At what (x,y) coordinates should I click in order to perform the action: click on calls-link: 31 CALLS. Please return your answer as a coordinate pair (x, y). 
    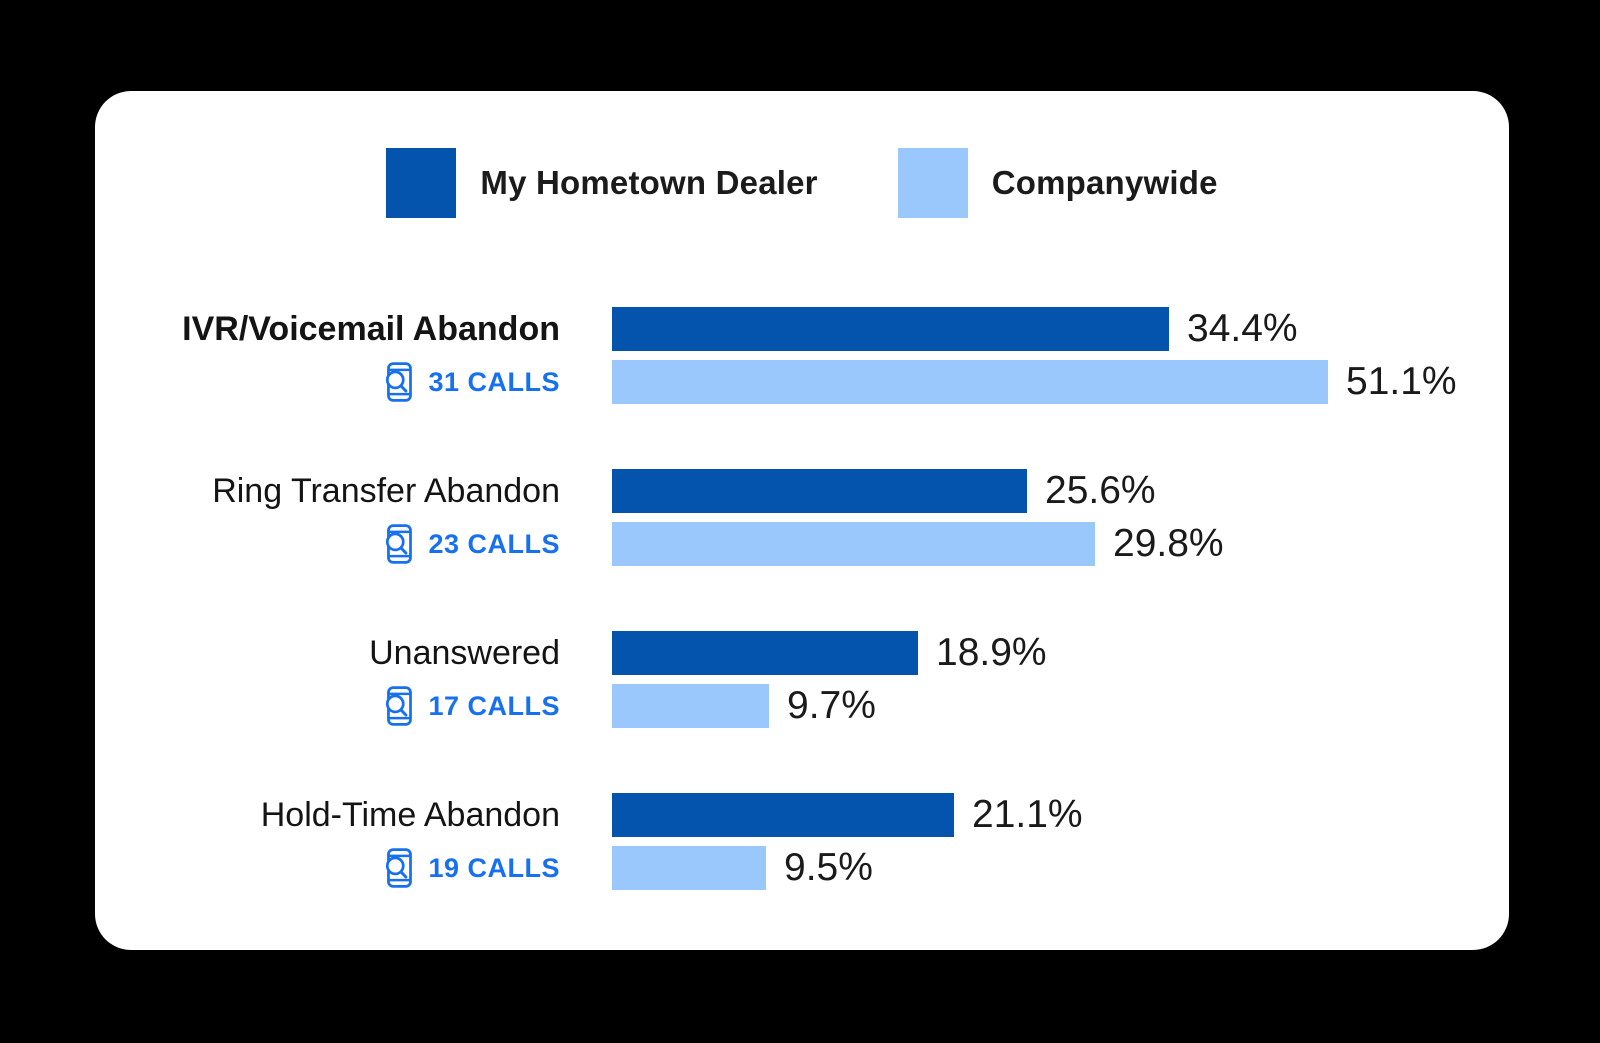
    Looking at the image, I should click on (472, 382).